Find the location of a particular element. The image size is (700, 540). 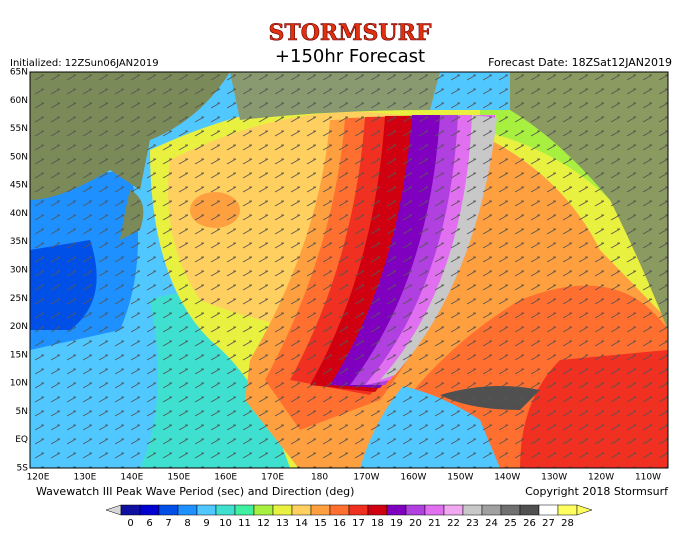

forecast-title: +150hr Forecast is located at coordinates (350, 56).